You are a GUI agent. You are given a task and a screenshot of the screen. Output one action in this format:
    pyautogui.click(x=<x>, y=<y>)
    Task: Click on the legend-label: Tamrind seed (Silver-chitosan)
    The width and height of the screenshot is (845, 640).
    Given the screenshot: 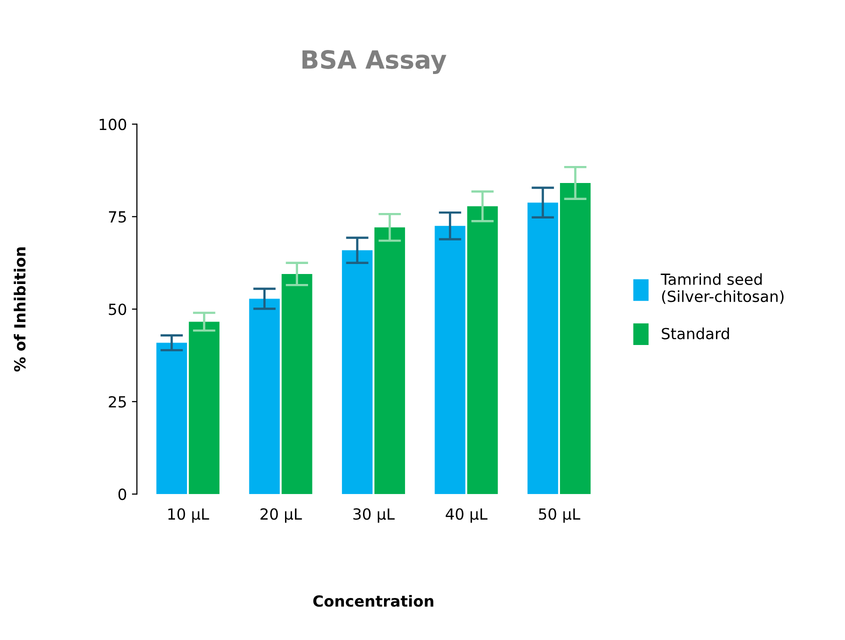 What is the action you would take?
    pyautogui.click(x=722, y=288)
    